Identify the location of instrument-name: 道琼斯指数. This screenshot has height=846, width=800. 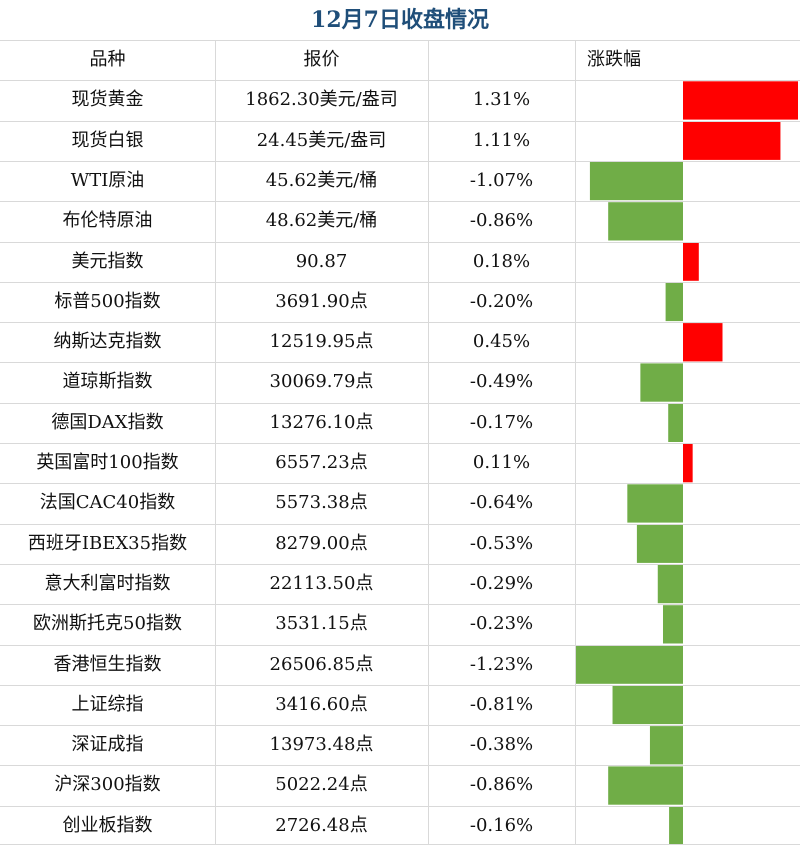
(107, 382).